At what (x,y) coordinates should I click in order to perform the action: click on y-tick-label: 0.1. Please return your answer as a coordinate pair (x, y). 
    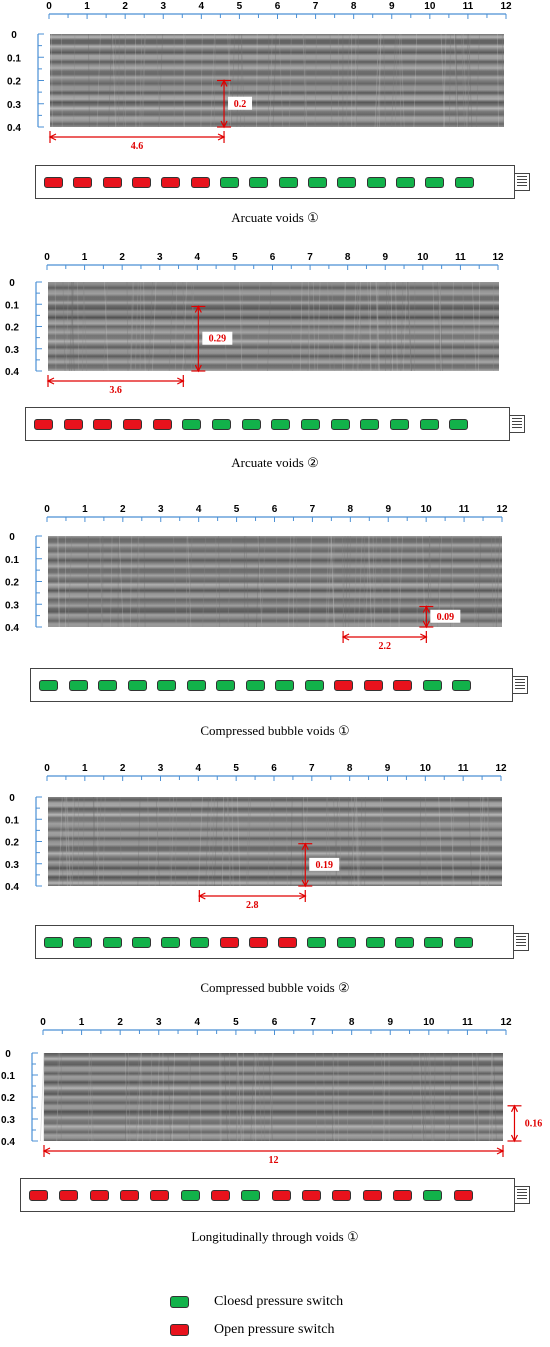
    Looking at the image, I should click on (12, 305).